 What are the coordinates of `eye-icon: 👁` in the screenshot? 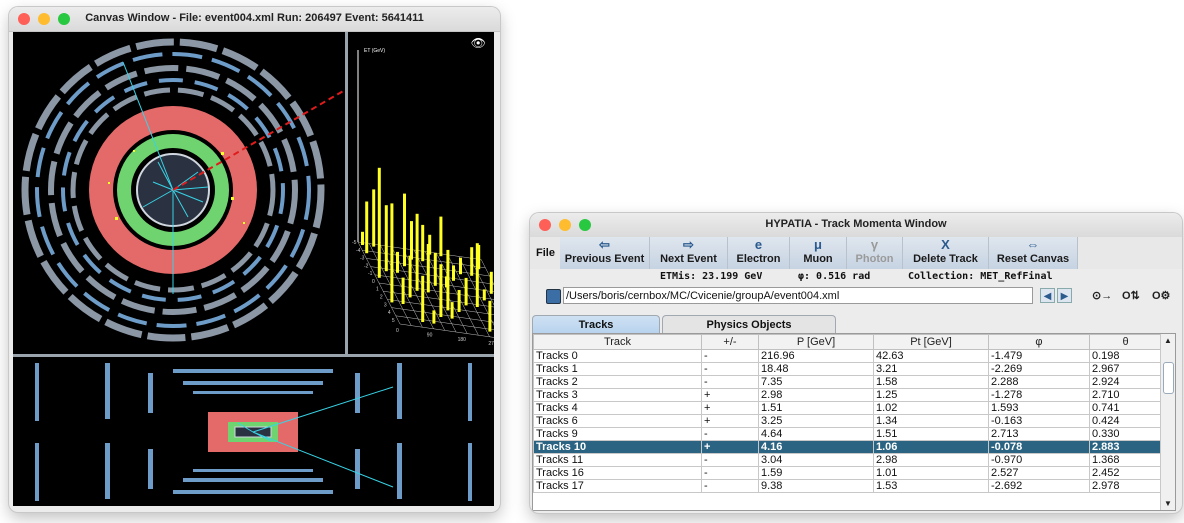 It's located at (478, 43).